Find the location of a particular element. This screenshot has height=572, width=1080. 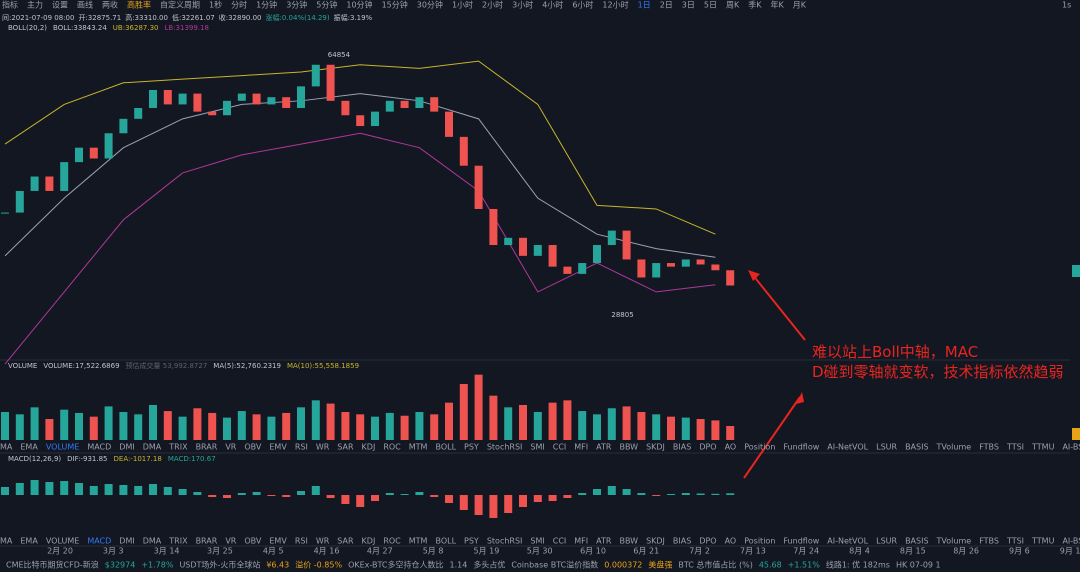

toolbar-item: 3日 is located at coordinates (688, 5).